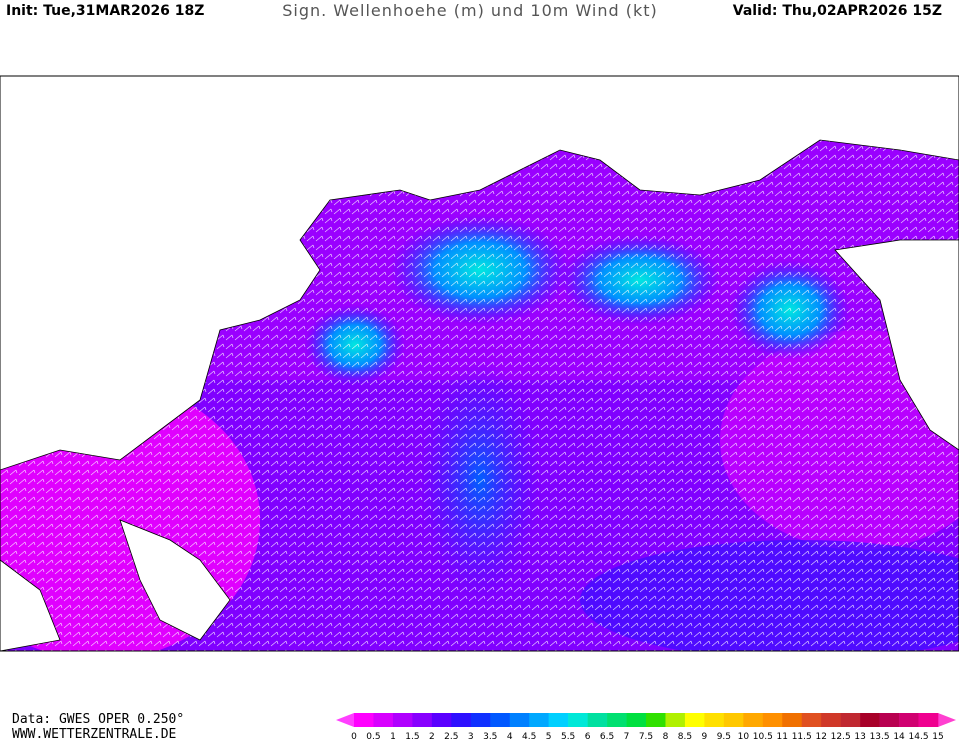 The height and width of the screenshot is (741, 959). What do you see at coordinates (919, 736) in the screenshot?
I see `colorbar-label: 14.5` at bounding box center [919, 736].